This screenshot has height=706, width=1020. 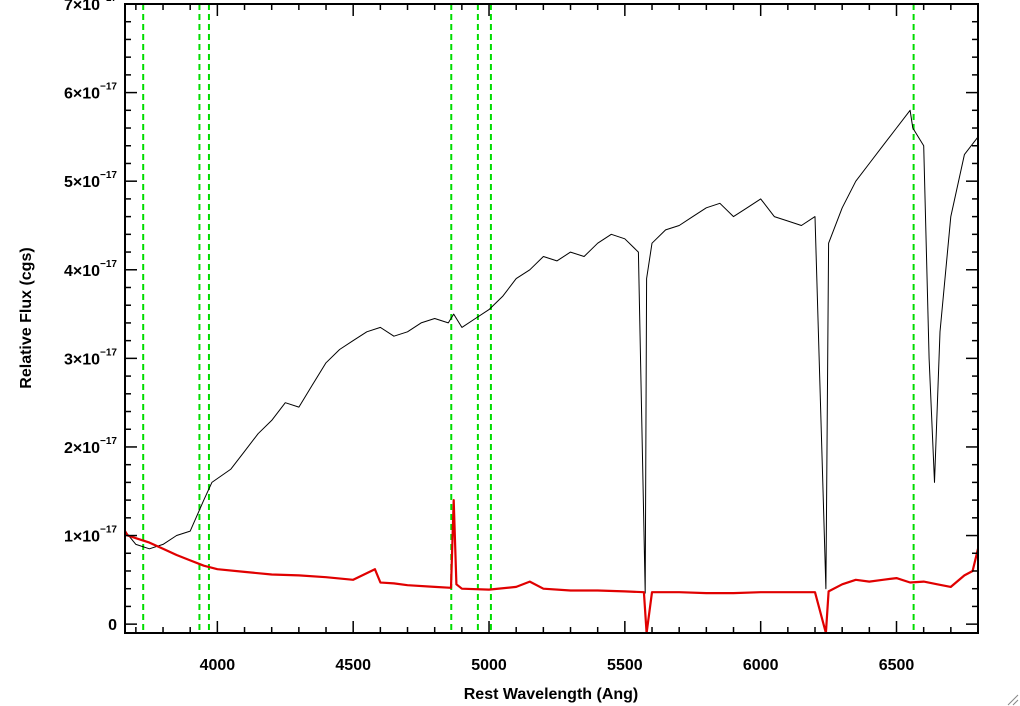 I want to click on y-axis-title: Relative Flux (cgs), so click(x=26, y=317).